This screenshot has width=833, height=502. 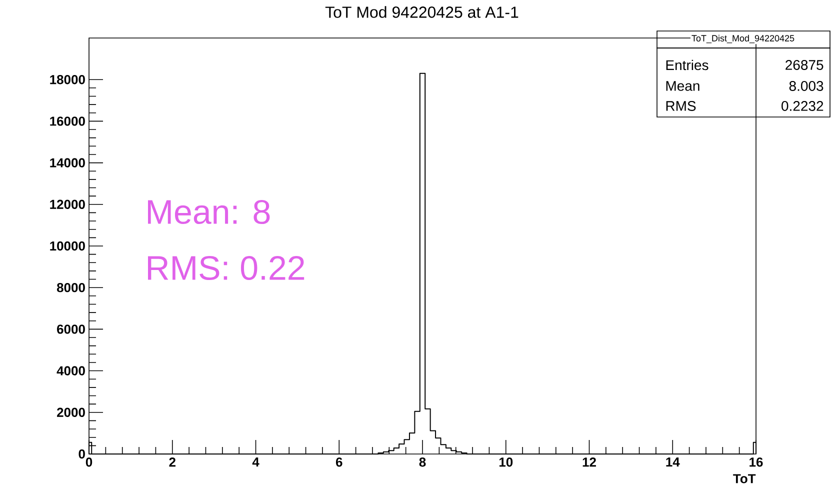 What do you see at coordinates (67, 79) in the screenshot?
I see `y-tick-label: 18000` at bounding box center [67, 79].